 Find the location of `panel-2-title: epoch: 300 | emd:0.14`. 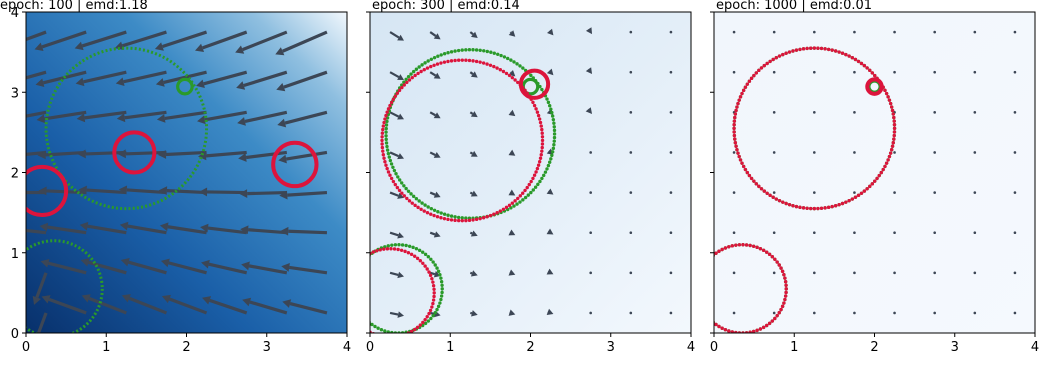

panel-2-title: epoch: 300 | emd:0.14 is located at coordinates (446, 6).